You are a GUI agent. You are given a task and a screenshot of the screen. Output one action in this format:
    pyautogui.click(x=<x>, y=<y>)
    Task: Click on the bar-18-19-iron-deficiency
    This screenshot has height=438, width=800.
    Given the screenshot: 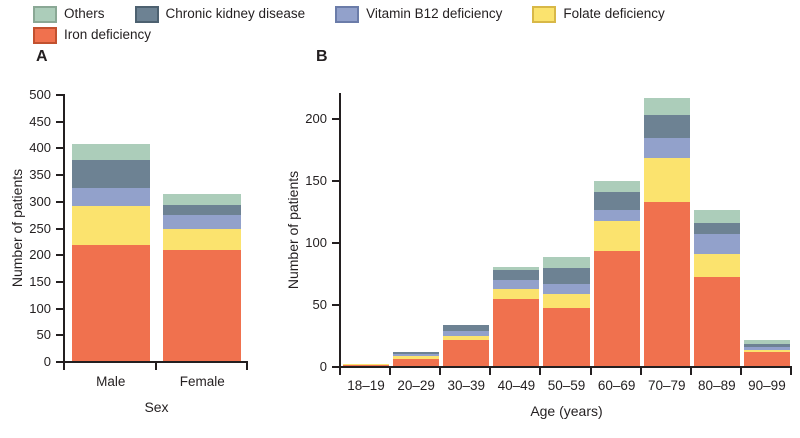 What is the action you would take?
    pyautogui.click(x=366, y=365)
    